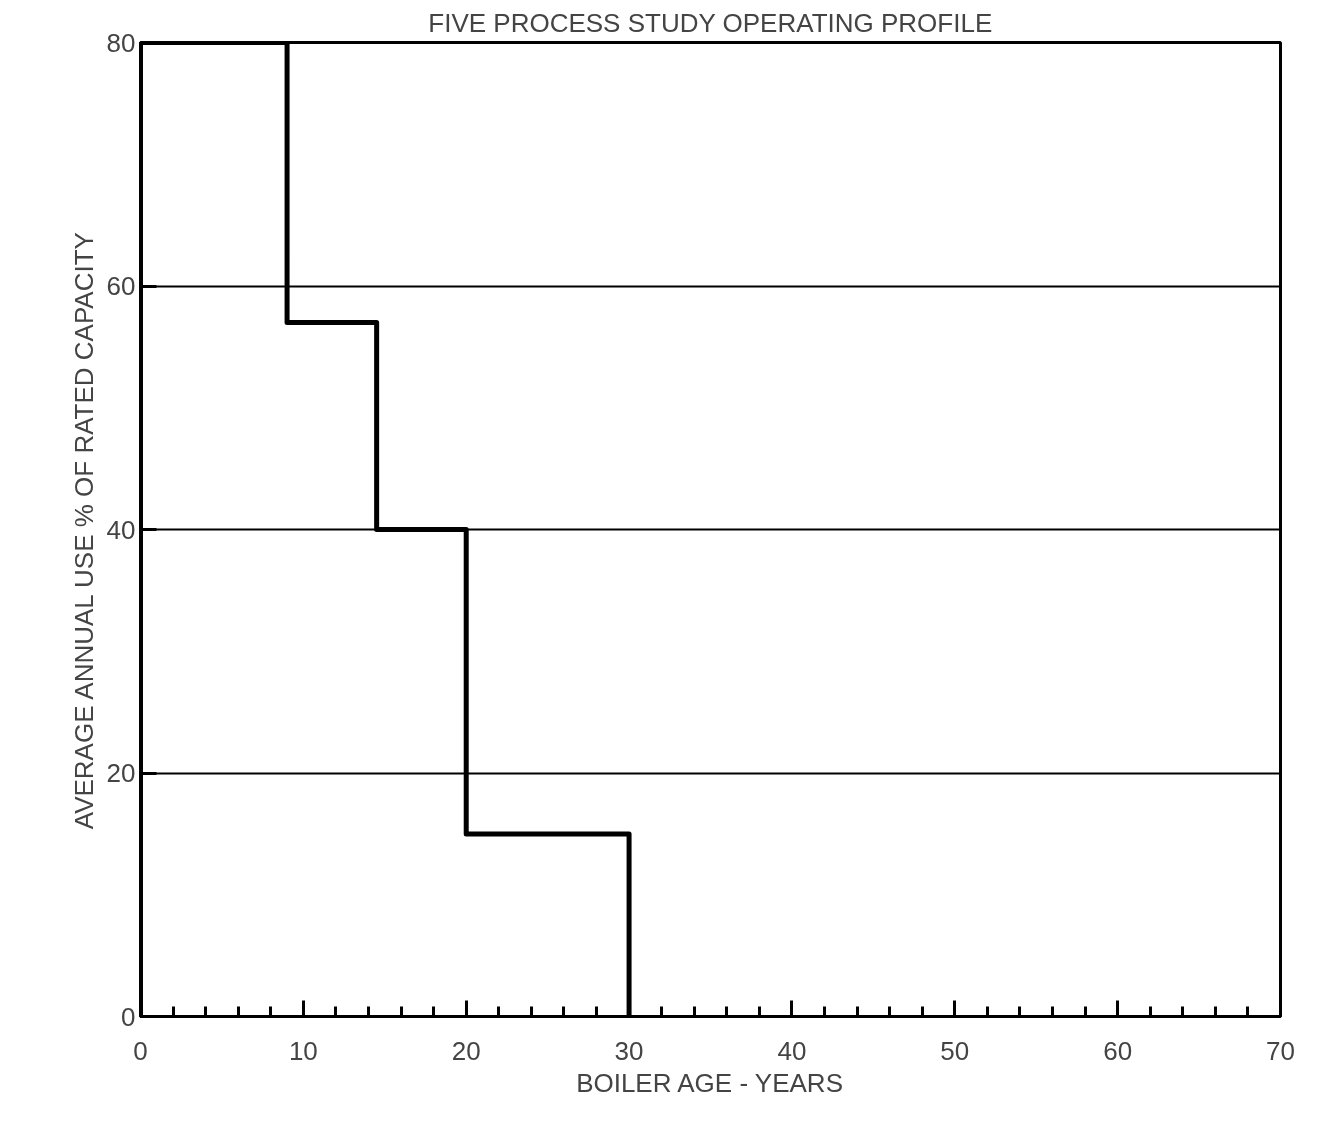 The image size is (1336, 1121). Describe the element at coordinates (121, 529) in the screenshot. I see `y-tick-label: 40` at that location.